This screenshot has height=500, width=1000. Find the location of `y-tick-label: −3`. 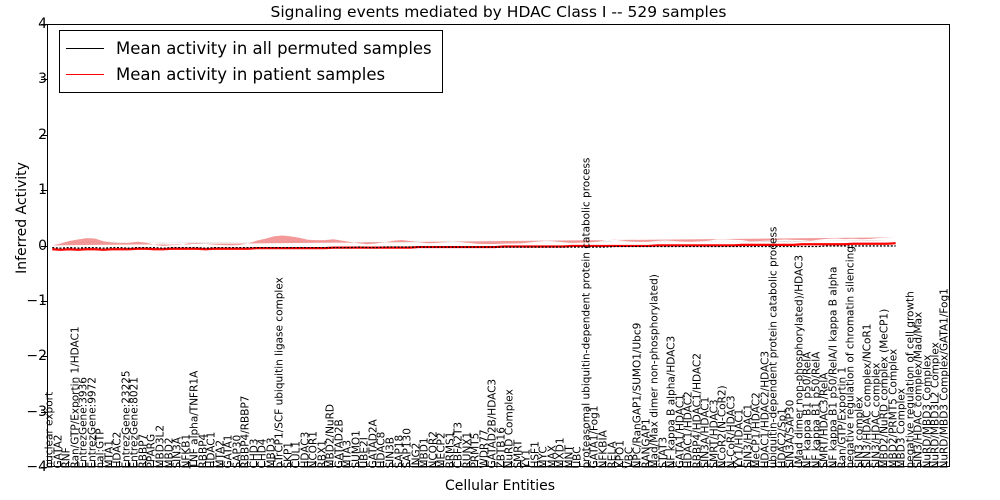

y-tick-label: −3 is located at coordinates (36, 411).